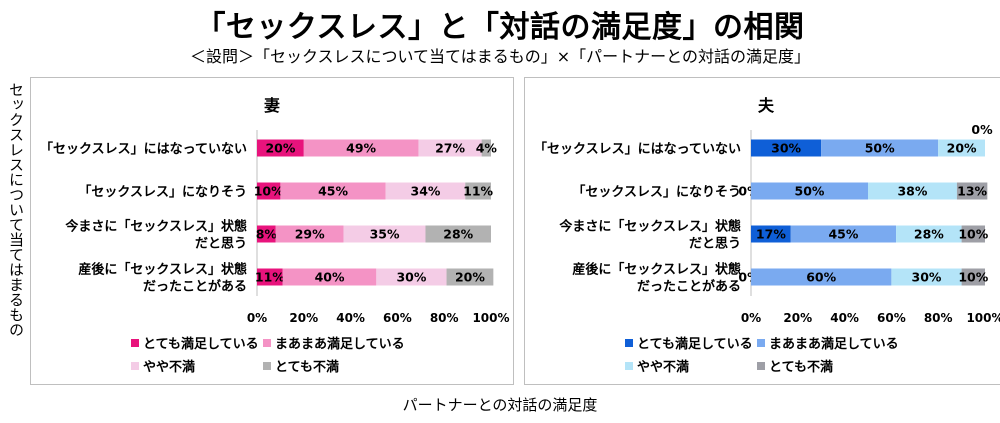 This screenshot has height=423, width=1000. I want to click on wife-data-label: 34%, so click(426, 191).